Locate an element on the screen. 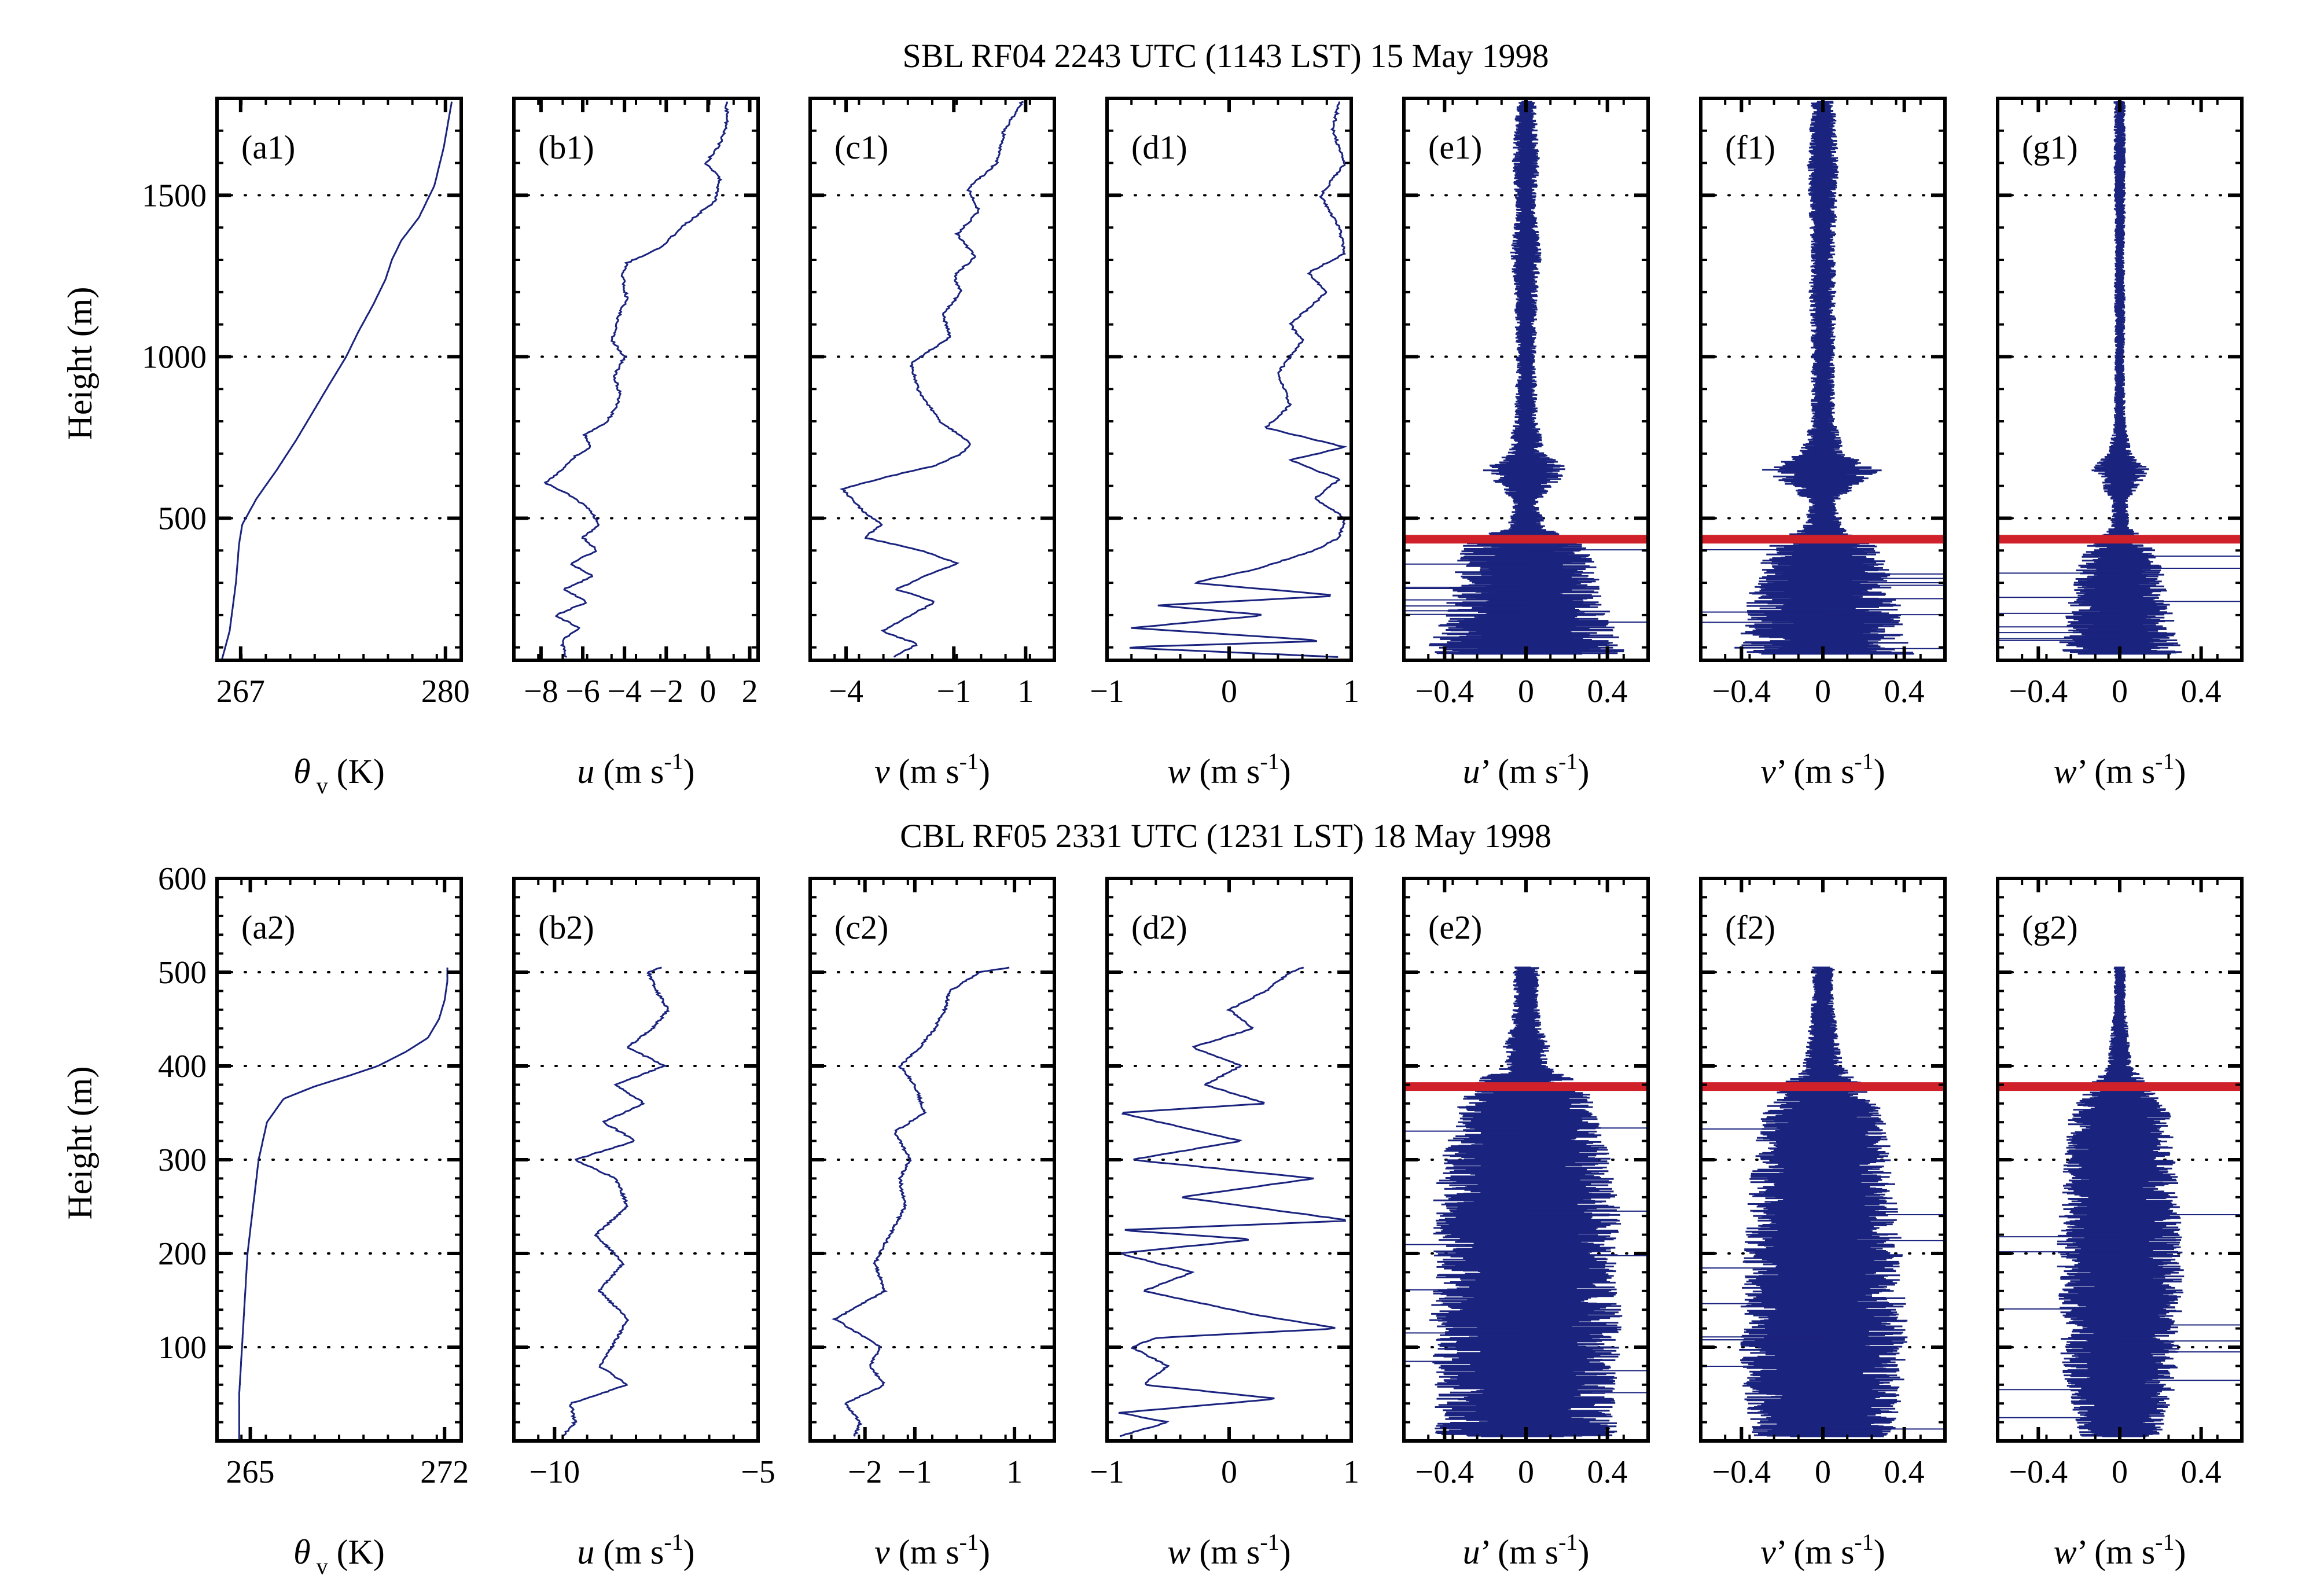 The width and height of the screenshot is (2324, 1581). ytick-label: 300 is located at coordinates (182, 1160).